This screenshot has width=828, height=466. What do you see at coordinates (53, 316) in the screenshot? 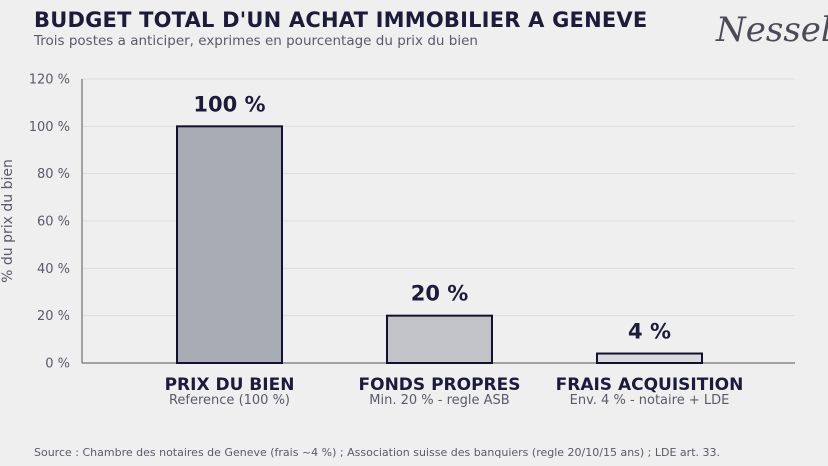
I see `y-tick-label: 20 %` at bounding box center [53, 316].